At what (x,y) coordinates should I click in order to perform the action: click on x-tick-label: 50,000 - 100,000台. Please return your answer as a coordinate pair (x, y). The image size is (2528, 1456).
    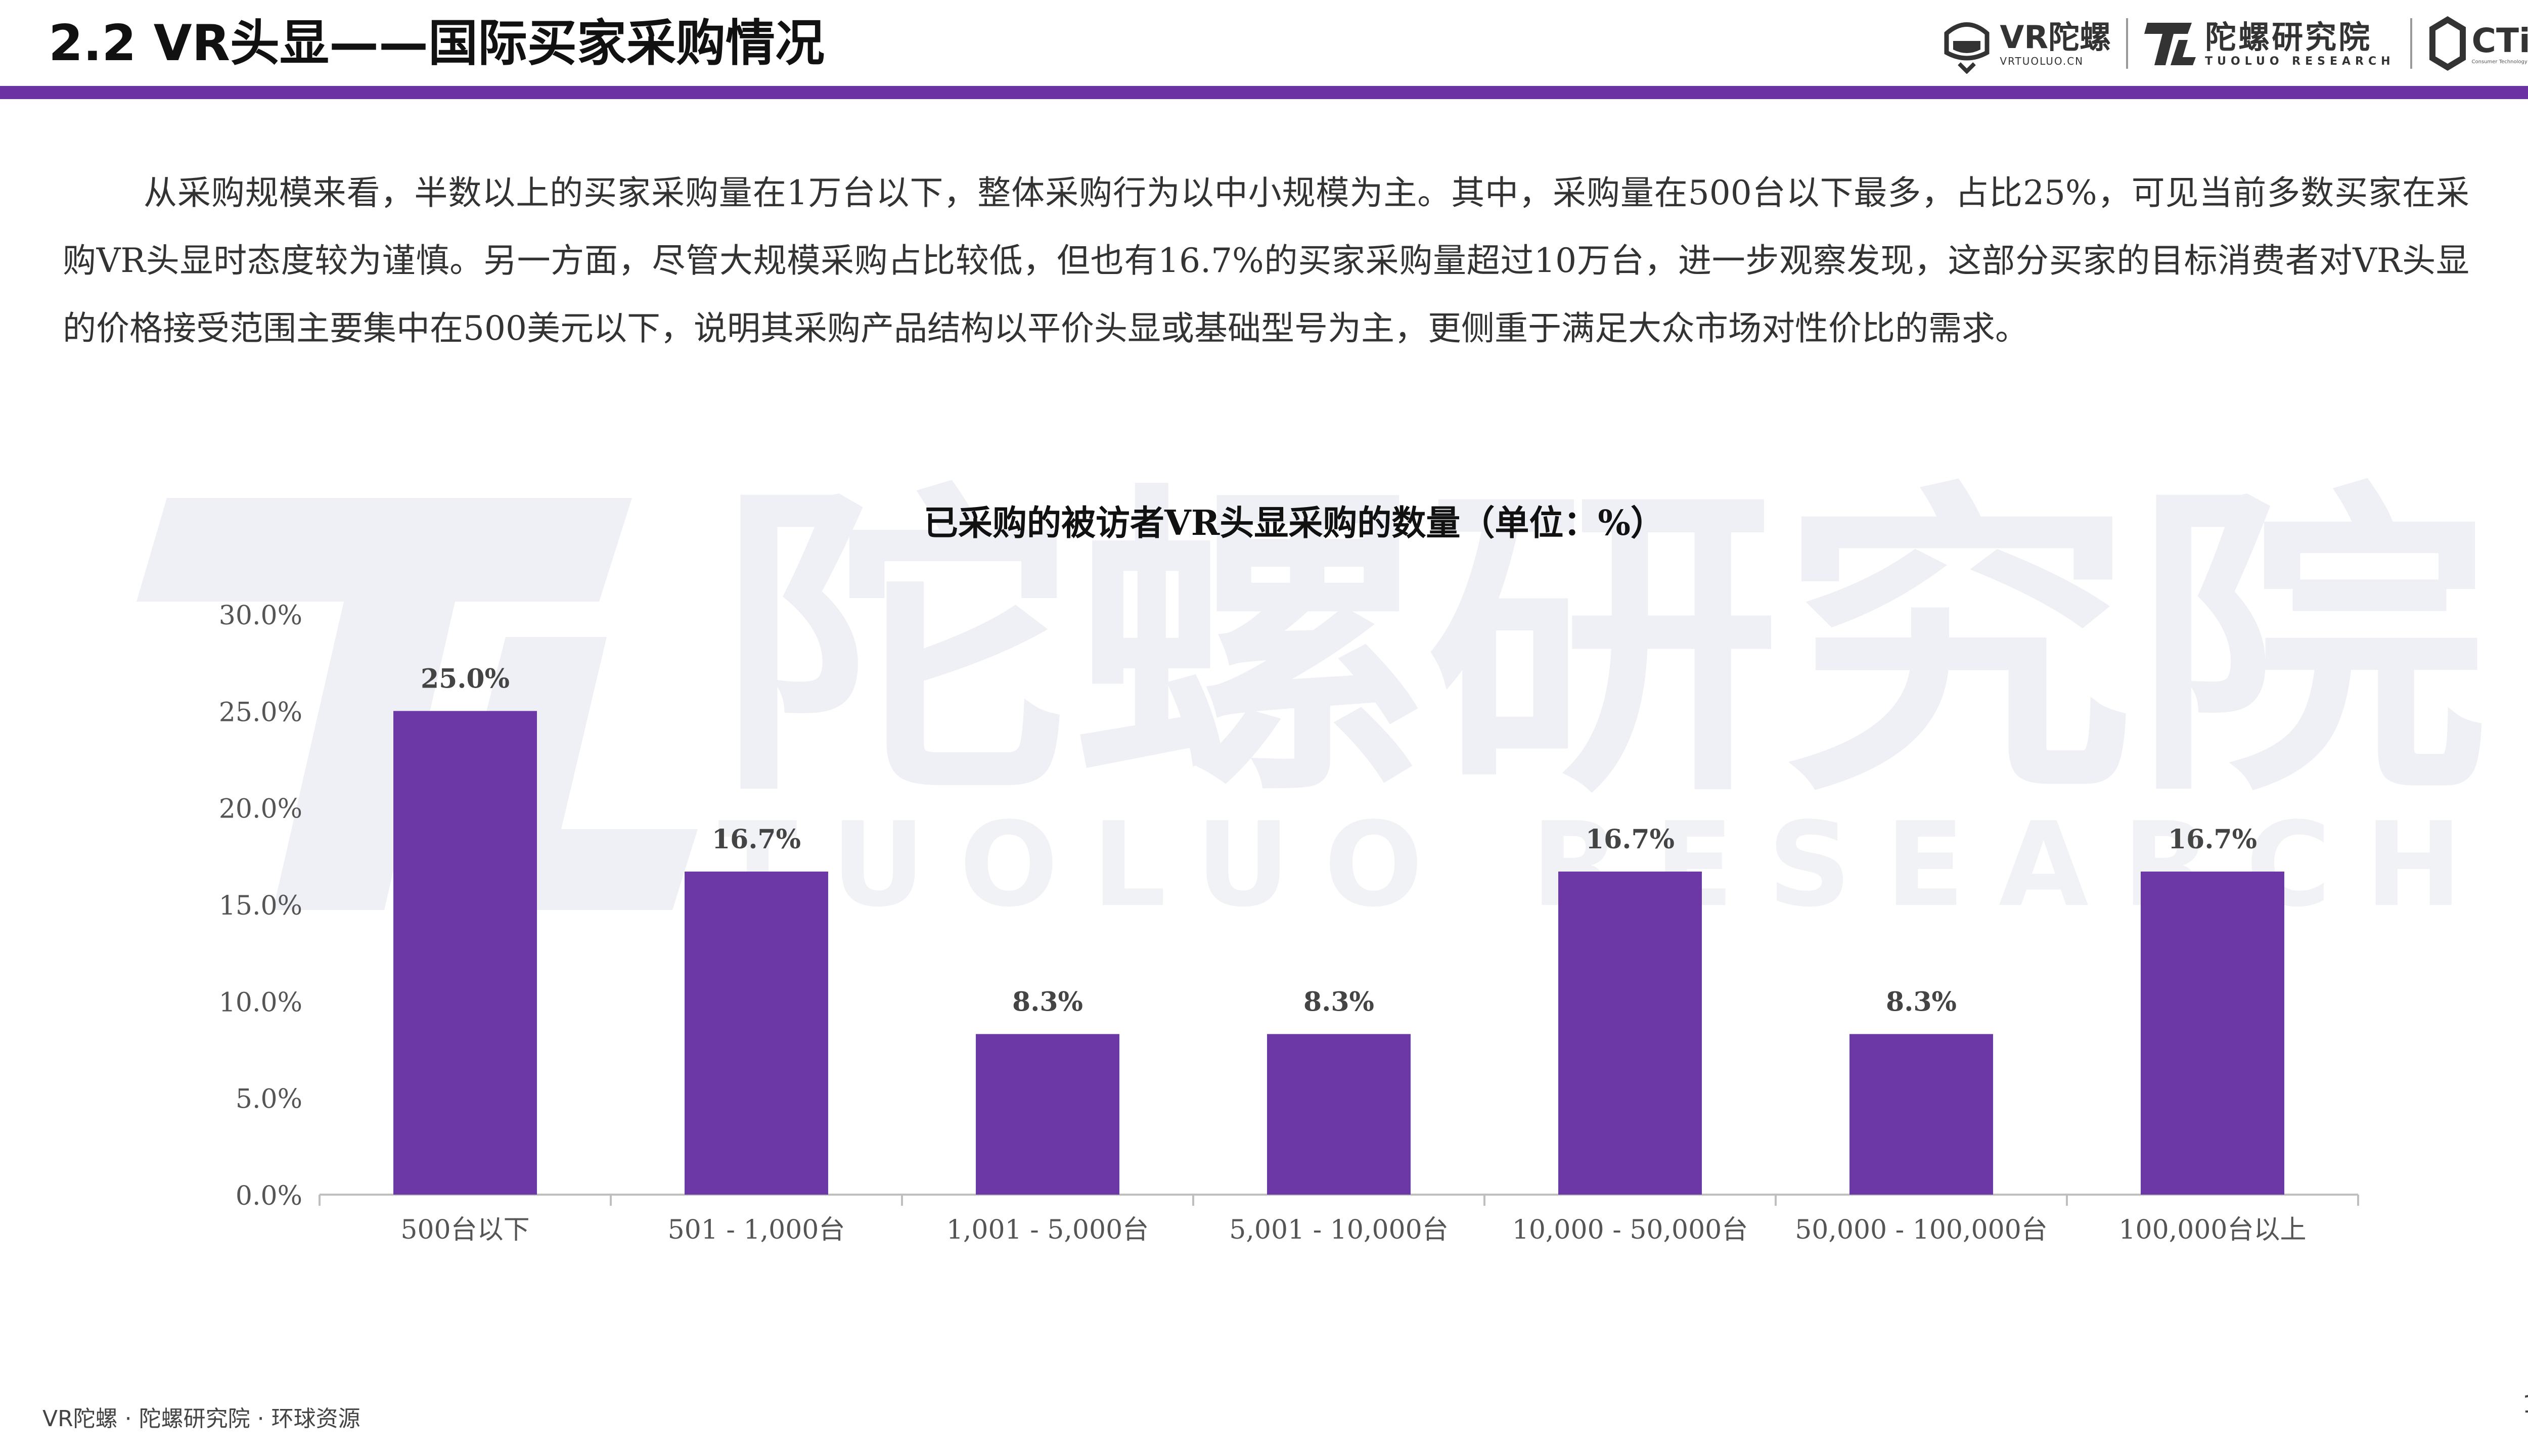
    Looking at the image, I should click on (1922, 1230).